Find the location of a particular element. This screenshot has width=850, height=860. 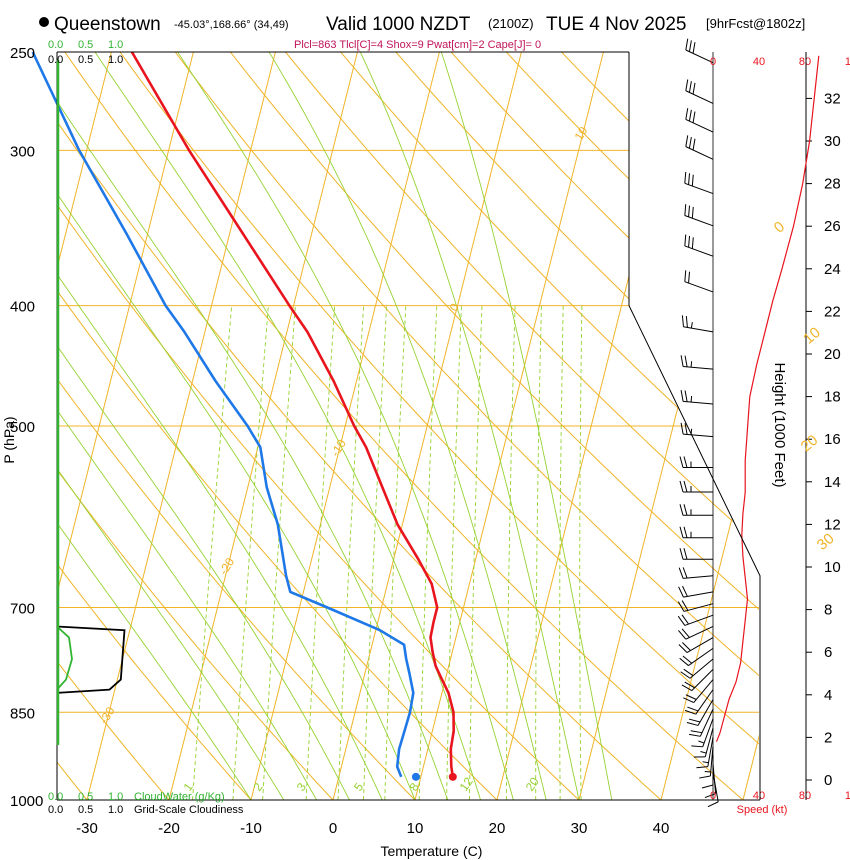

valid-date: TUE 4 Nov 2025 is located at coordinates (616, 24).